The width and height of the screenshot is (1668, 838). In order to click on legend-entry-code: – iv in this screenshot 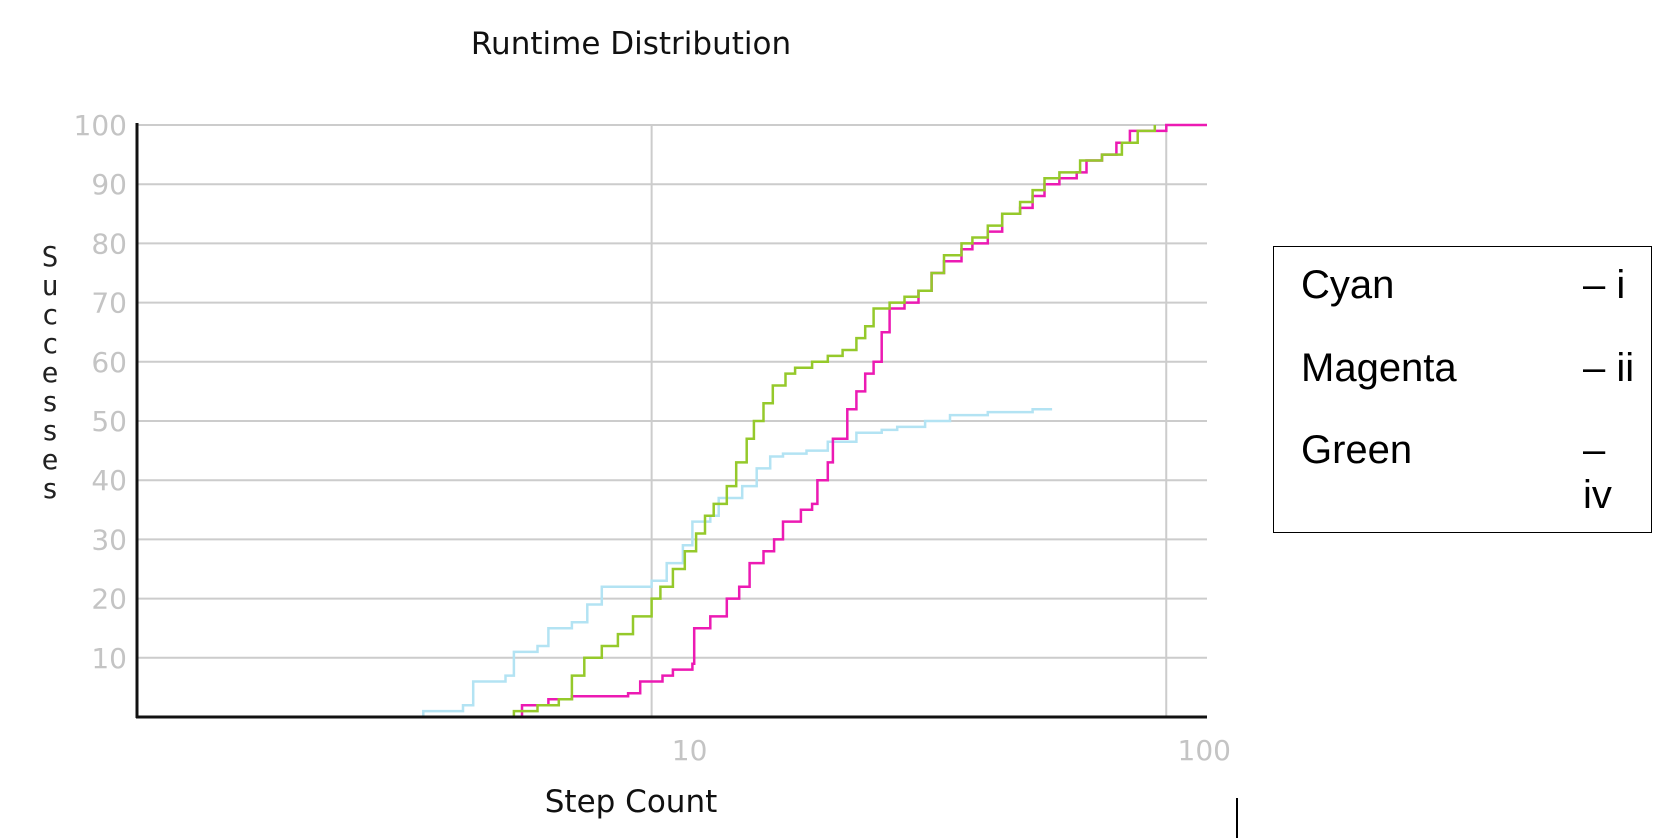, I will do `click(1597, 472)`.